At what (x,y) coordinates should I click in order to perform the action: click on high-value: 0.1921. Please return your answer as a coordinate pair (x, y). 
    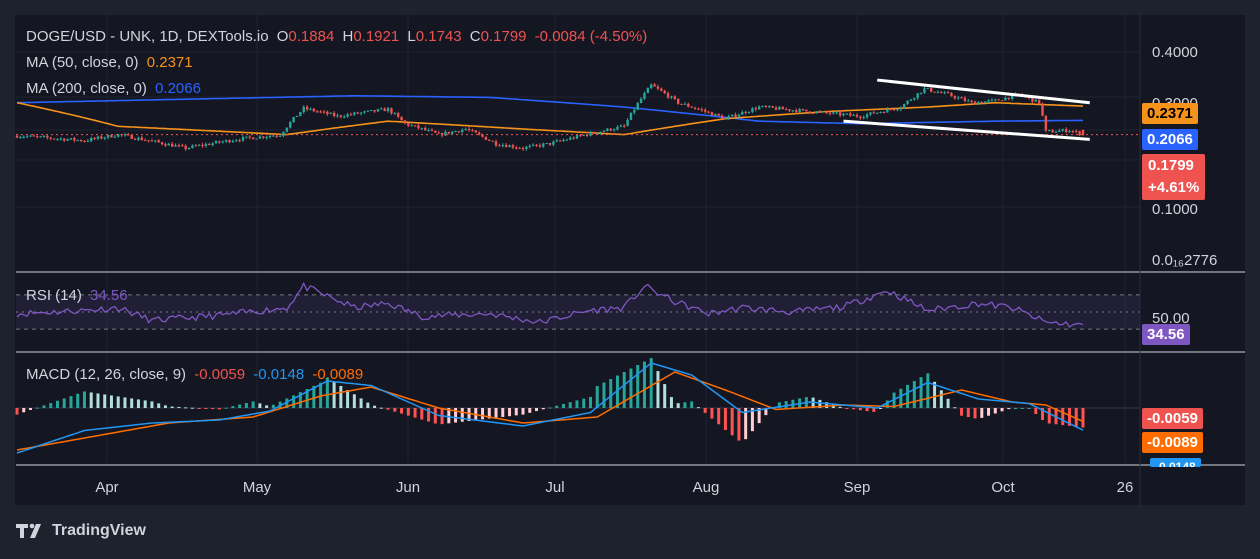
    Looking at the image, I should click on (376, 36).